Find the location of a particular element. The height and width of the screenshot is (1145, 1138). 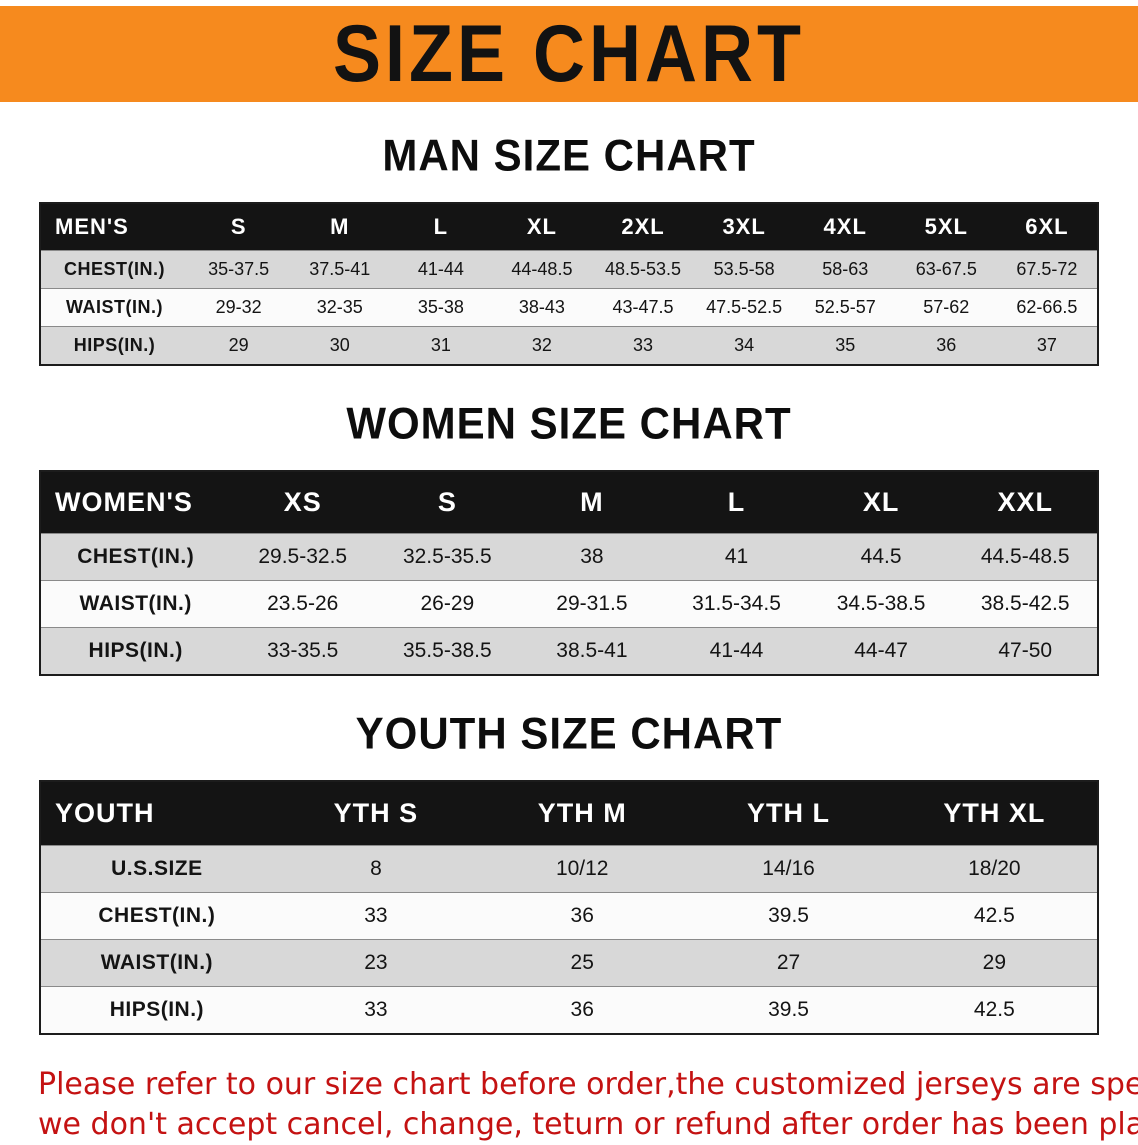

table-row: CHEST(IN.) 33 36 39.5 42.5 is located at coordinates (569, 916).